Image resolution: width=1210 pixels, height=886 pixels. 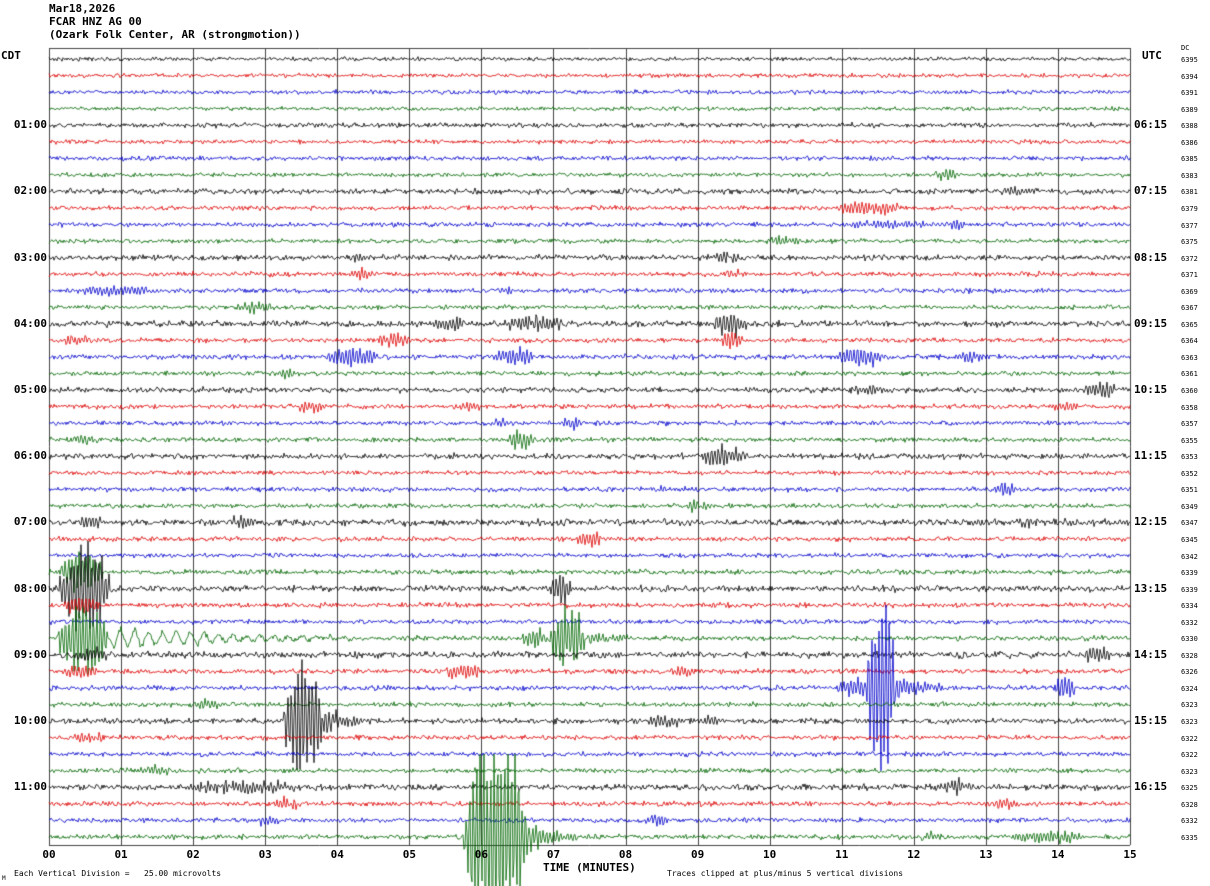 What do you see at coordinates (1189, 424) in the screenshot?
I see `dc-value: 6357` at bounding box center [1189, 424].